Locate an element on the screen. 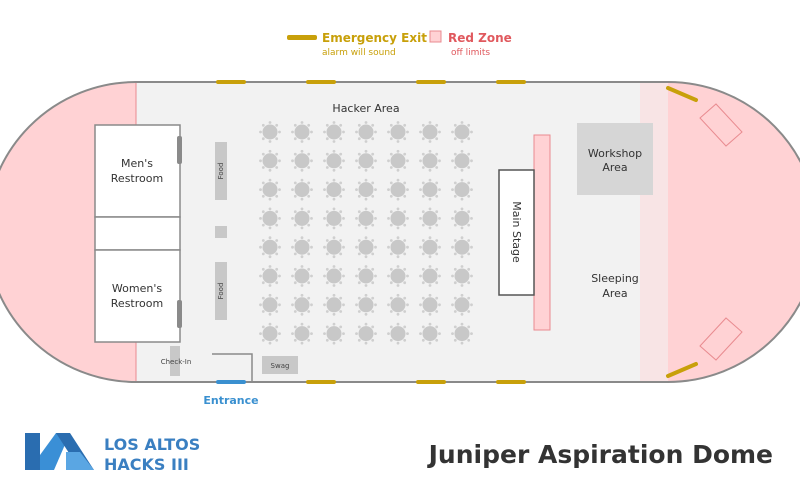 The height and width of the screenshot is (500, 800). workshop-label-1: Workshop is located at coordinates (615, 153).